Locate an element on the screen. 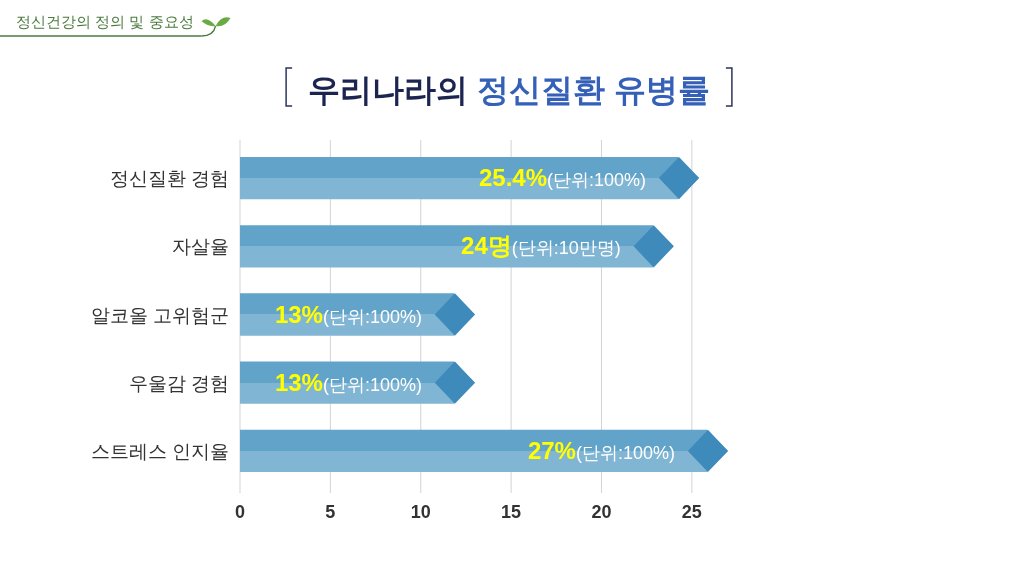  x-tick-label: 15 is located at coordinates (511, 512).